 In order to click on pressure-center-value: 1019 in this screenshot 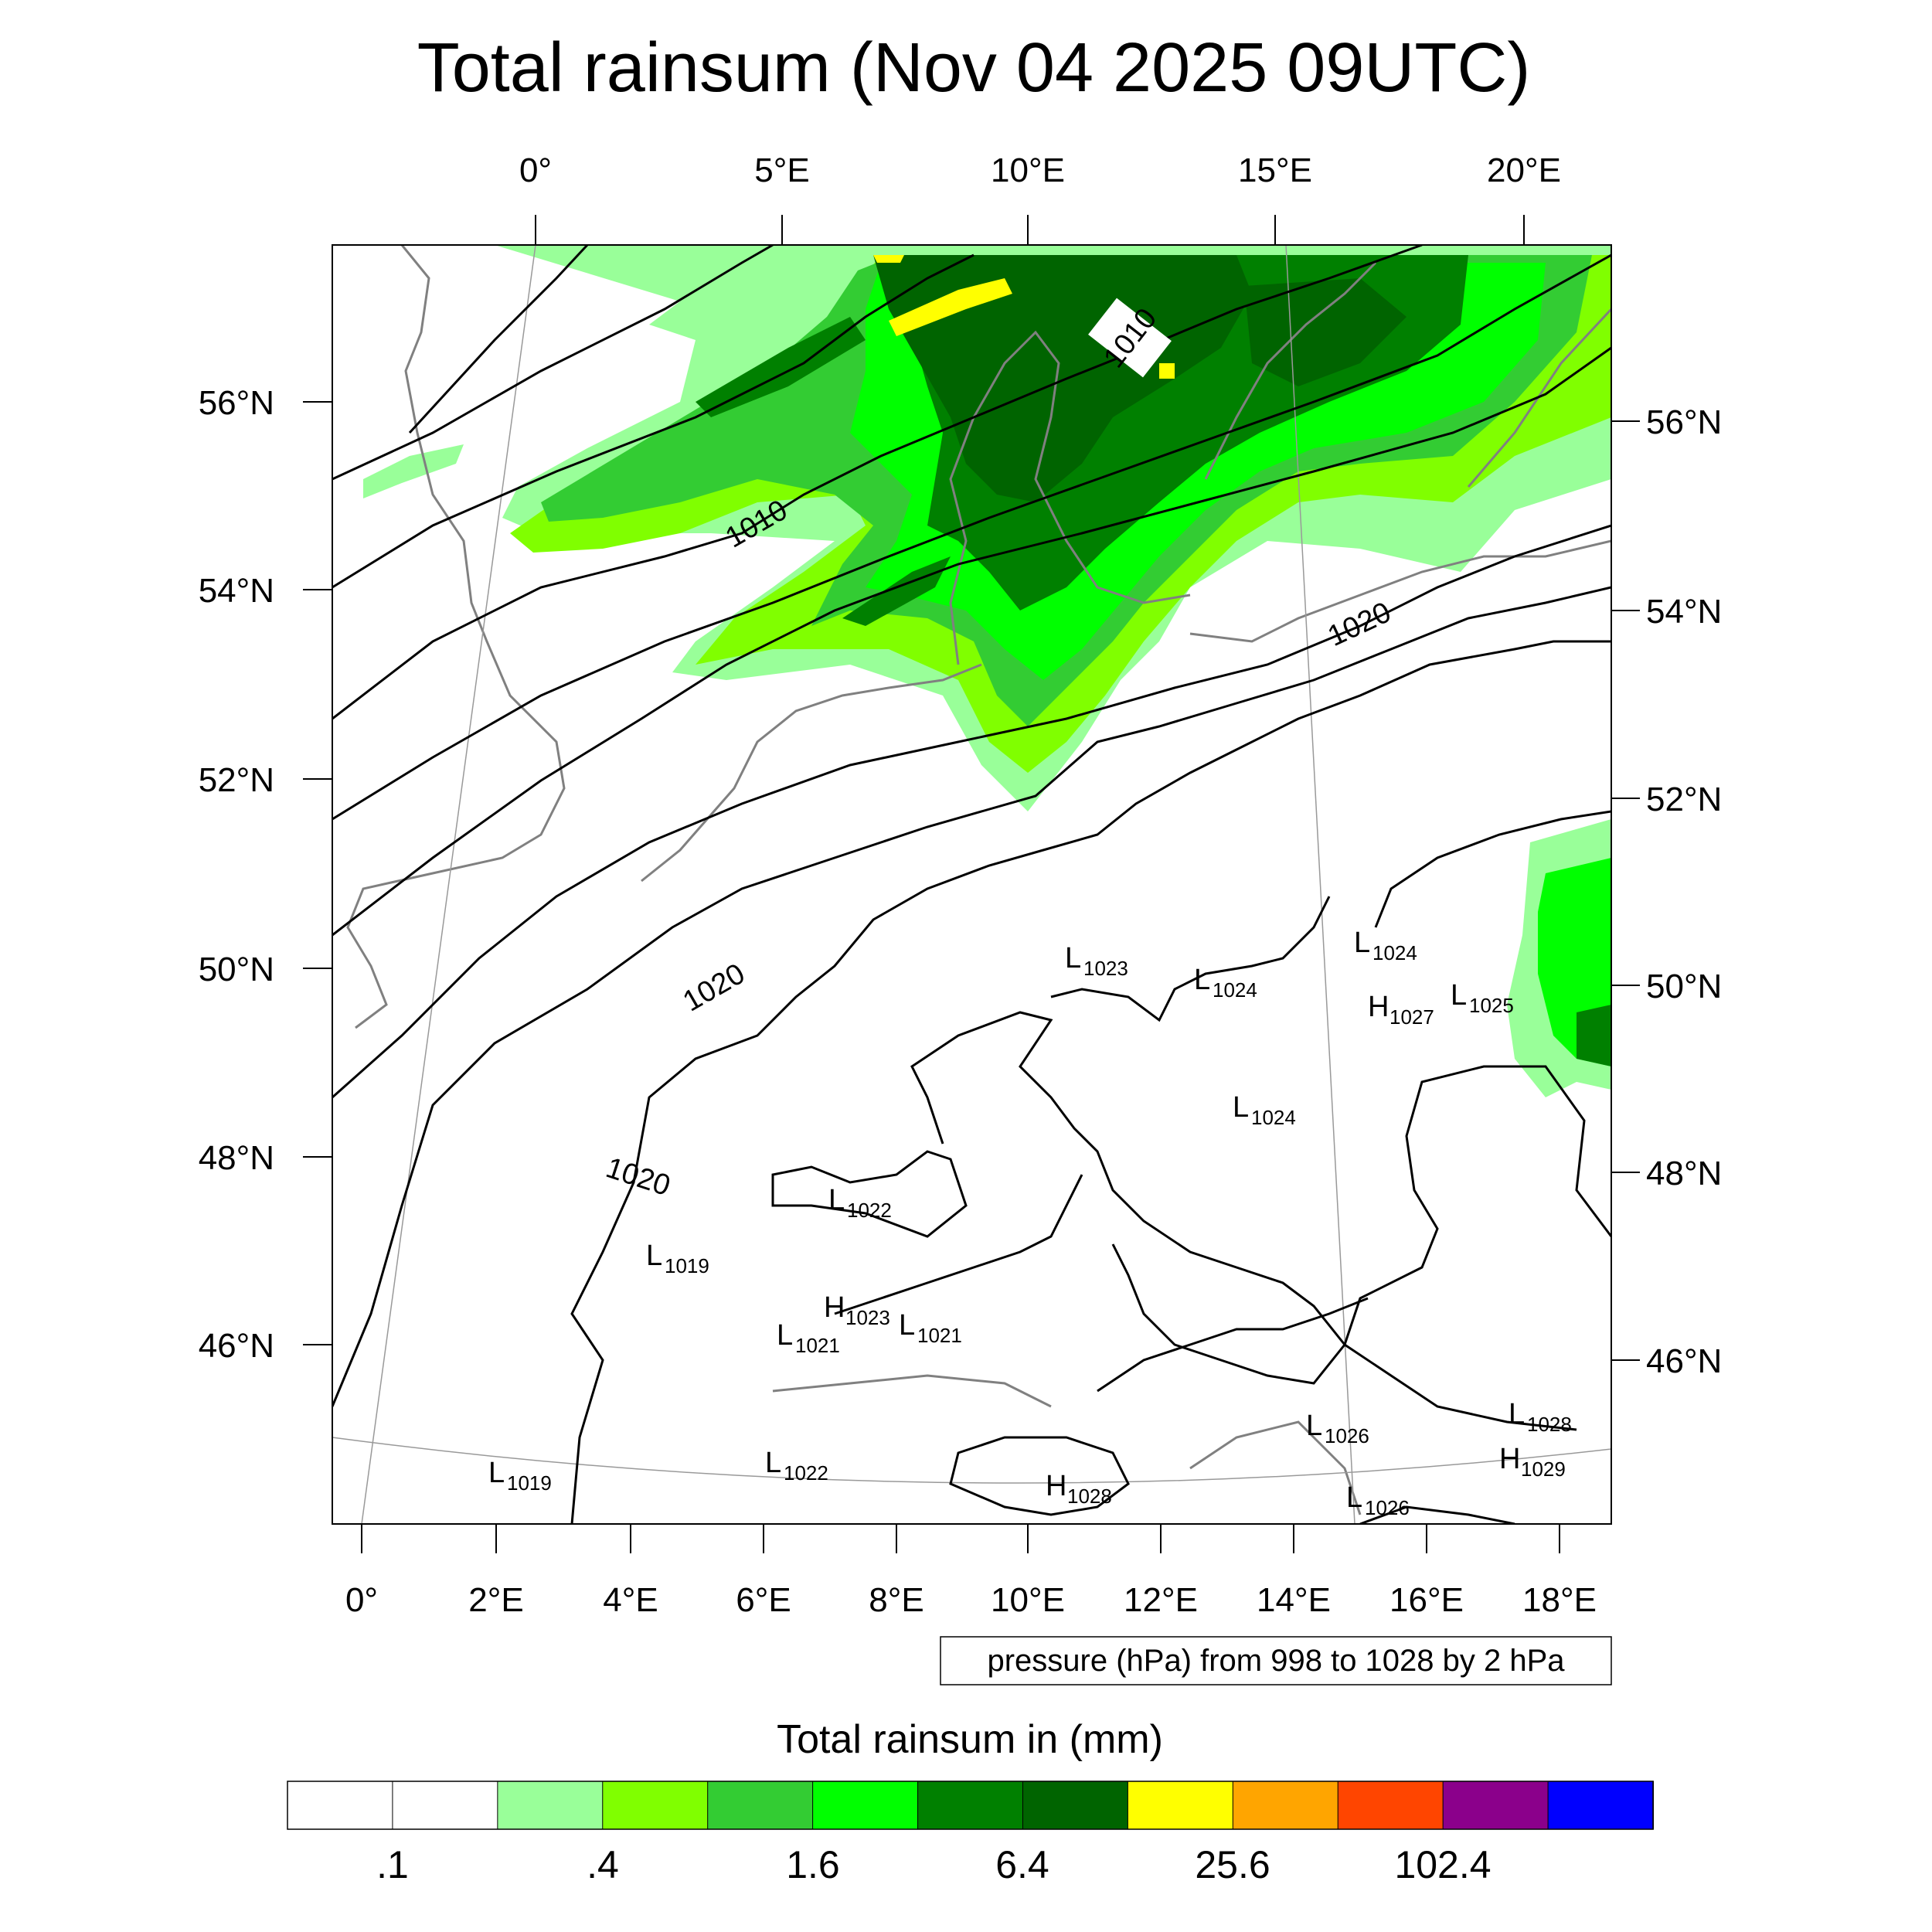, I will do `click(687, 1265)`.